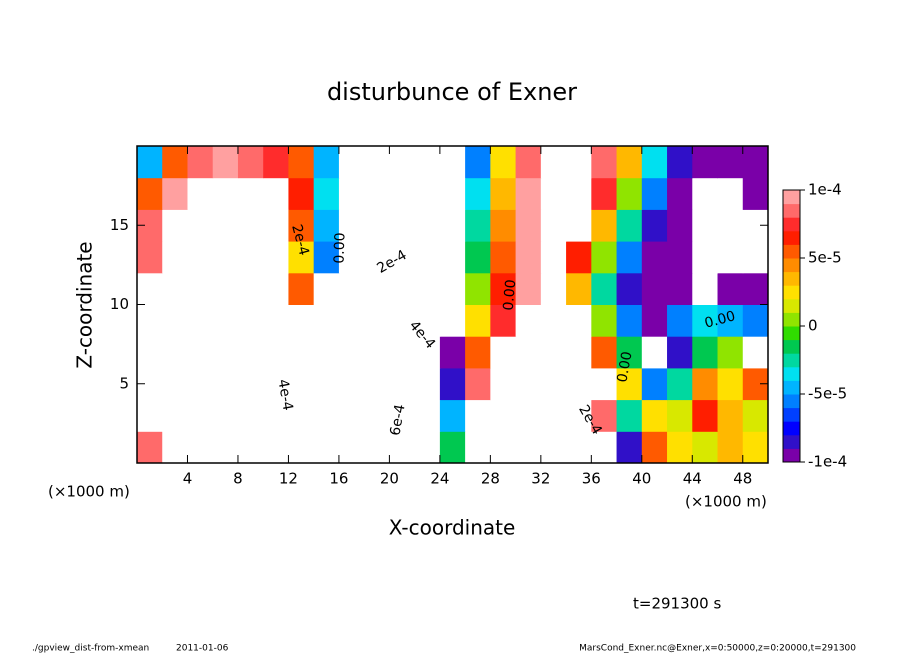 The image size is (904, 654). I want to click on colorbar-tick-label: -1e-4, so click(827, 462).